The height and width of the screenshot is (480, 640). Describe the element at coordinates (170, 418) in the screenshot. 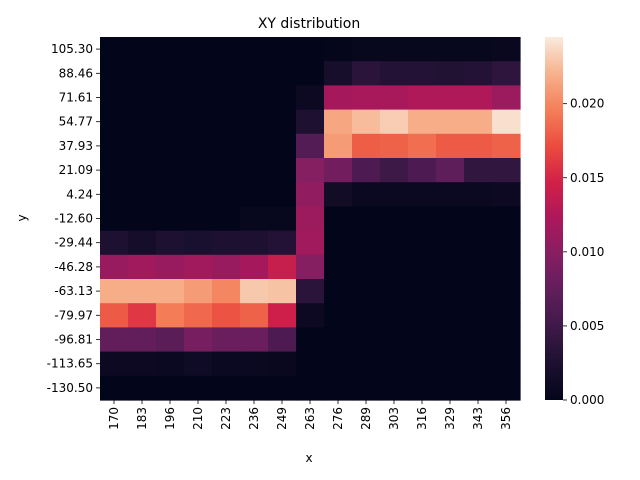

I see `x-tick-label: 196` at that location.